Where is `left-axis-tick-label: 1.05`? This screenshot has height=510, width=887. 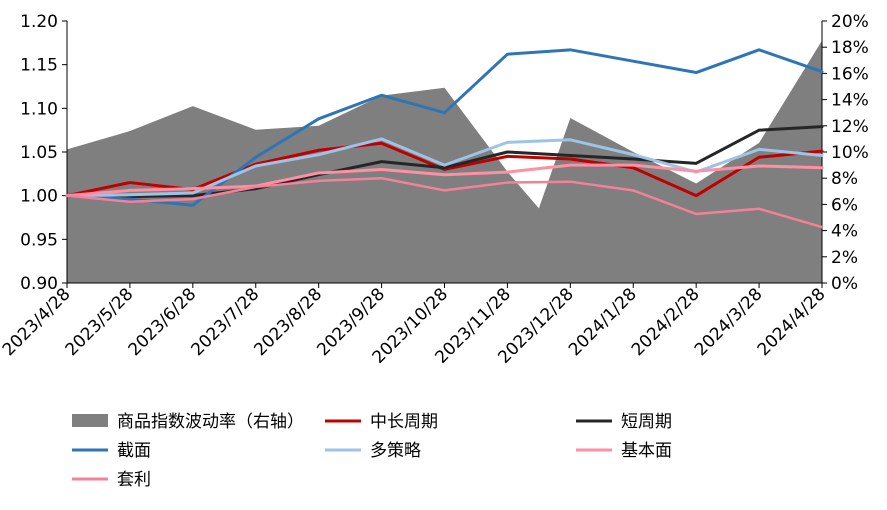 left-axis-tick-label: 1.05 is located at coordinates (39, 153).